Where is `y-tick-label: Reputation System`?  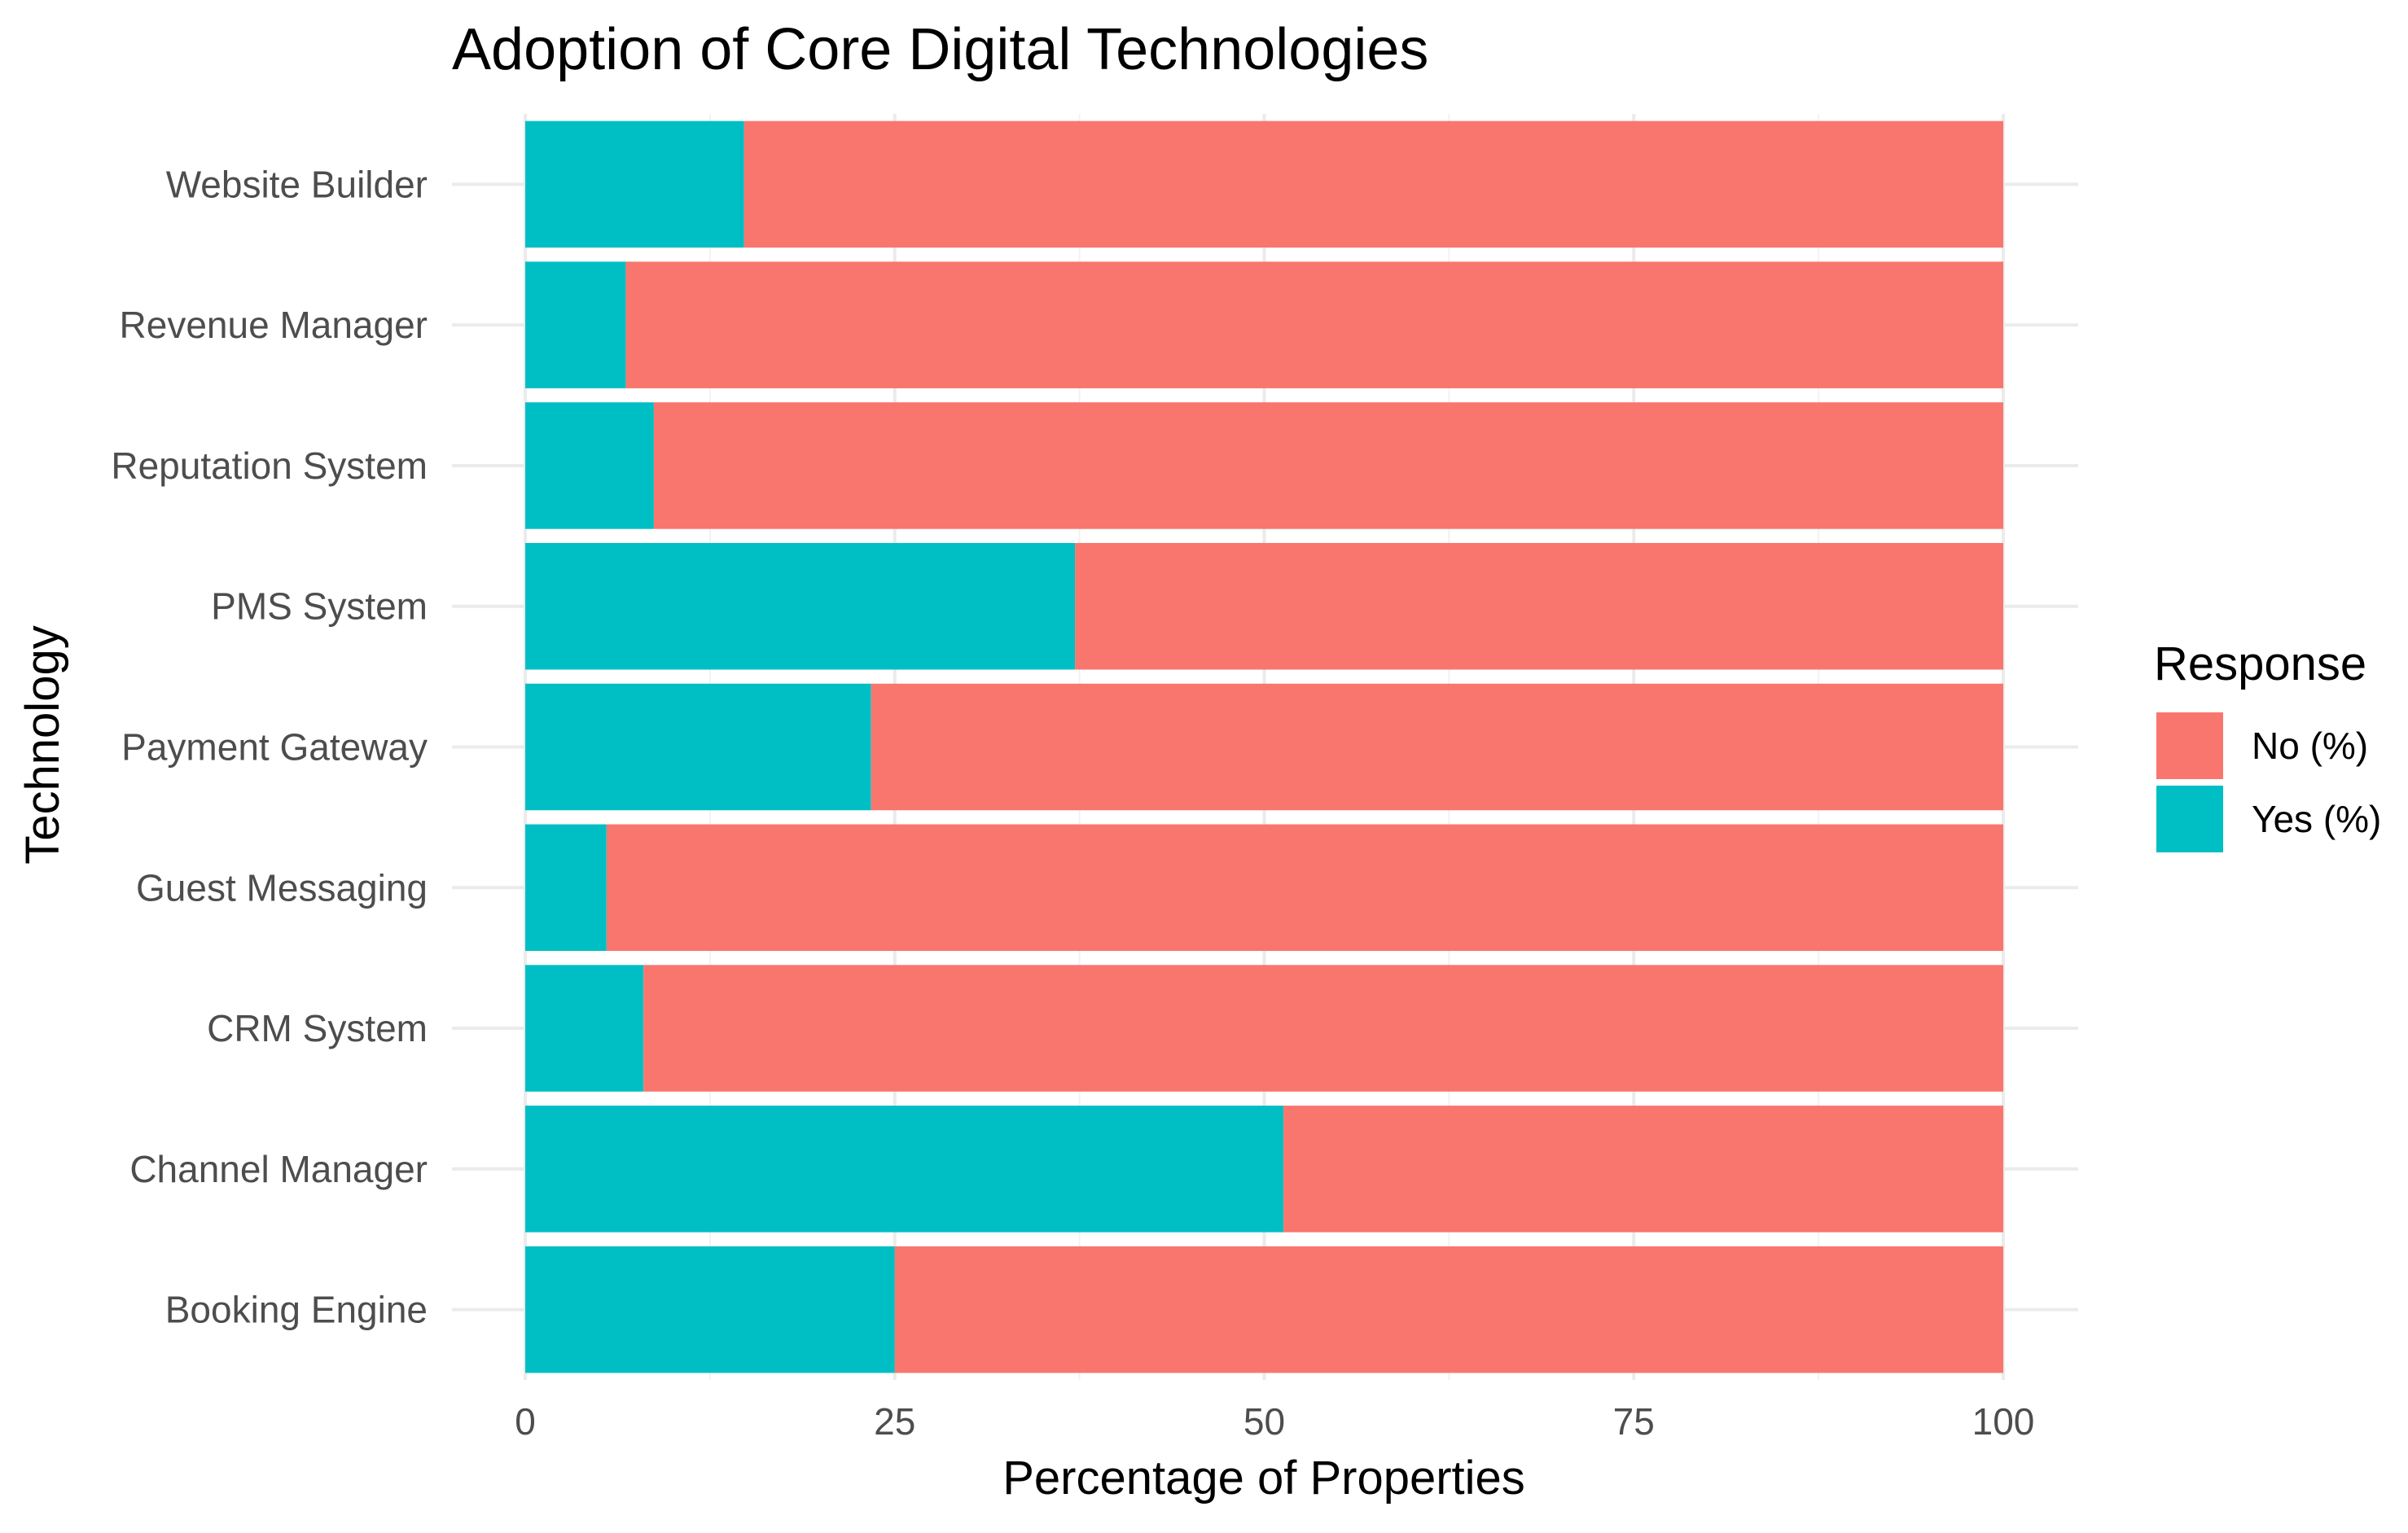
y-tick-label: Reputation System is located at coordinates (269, 466).